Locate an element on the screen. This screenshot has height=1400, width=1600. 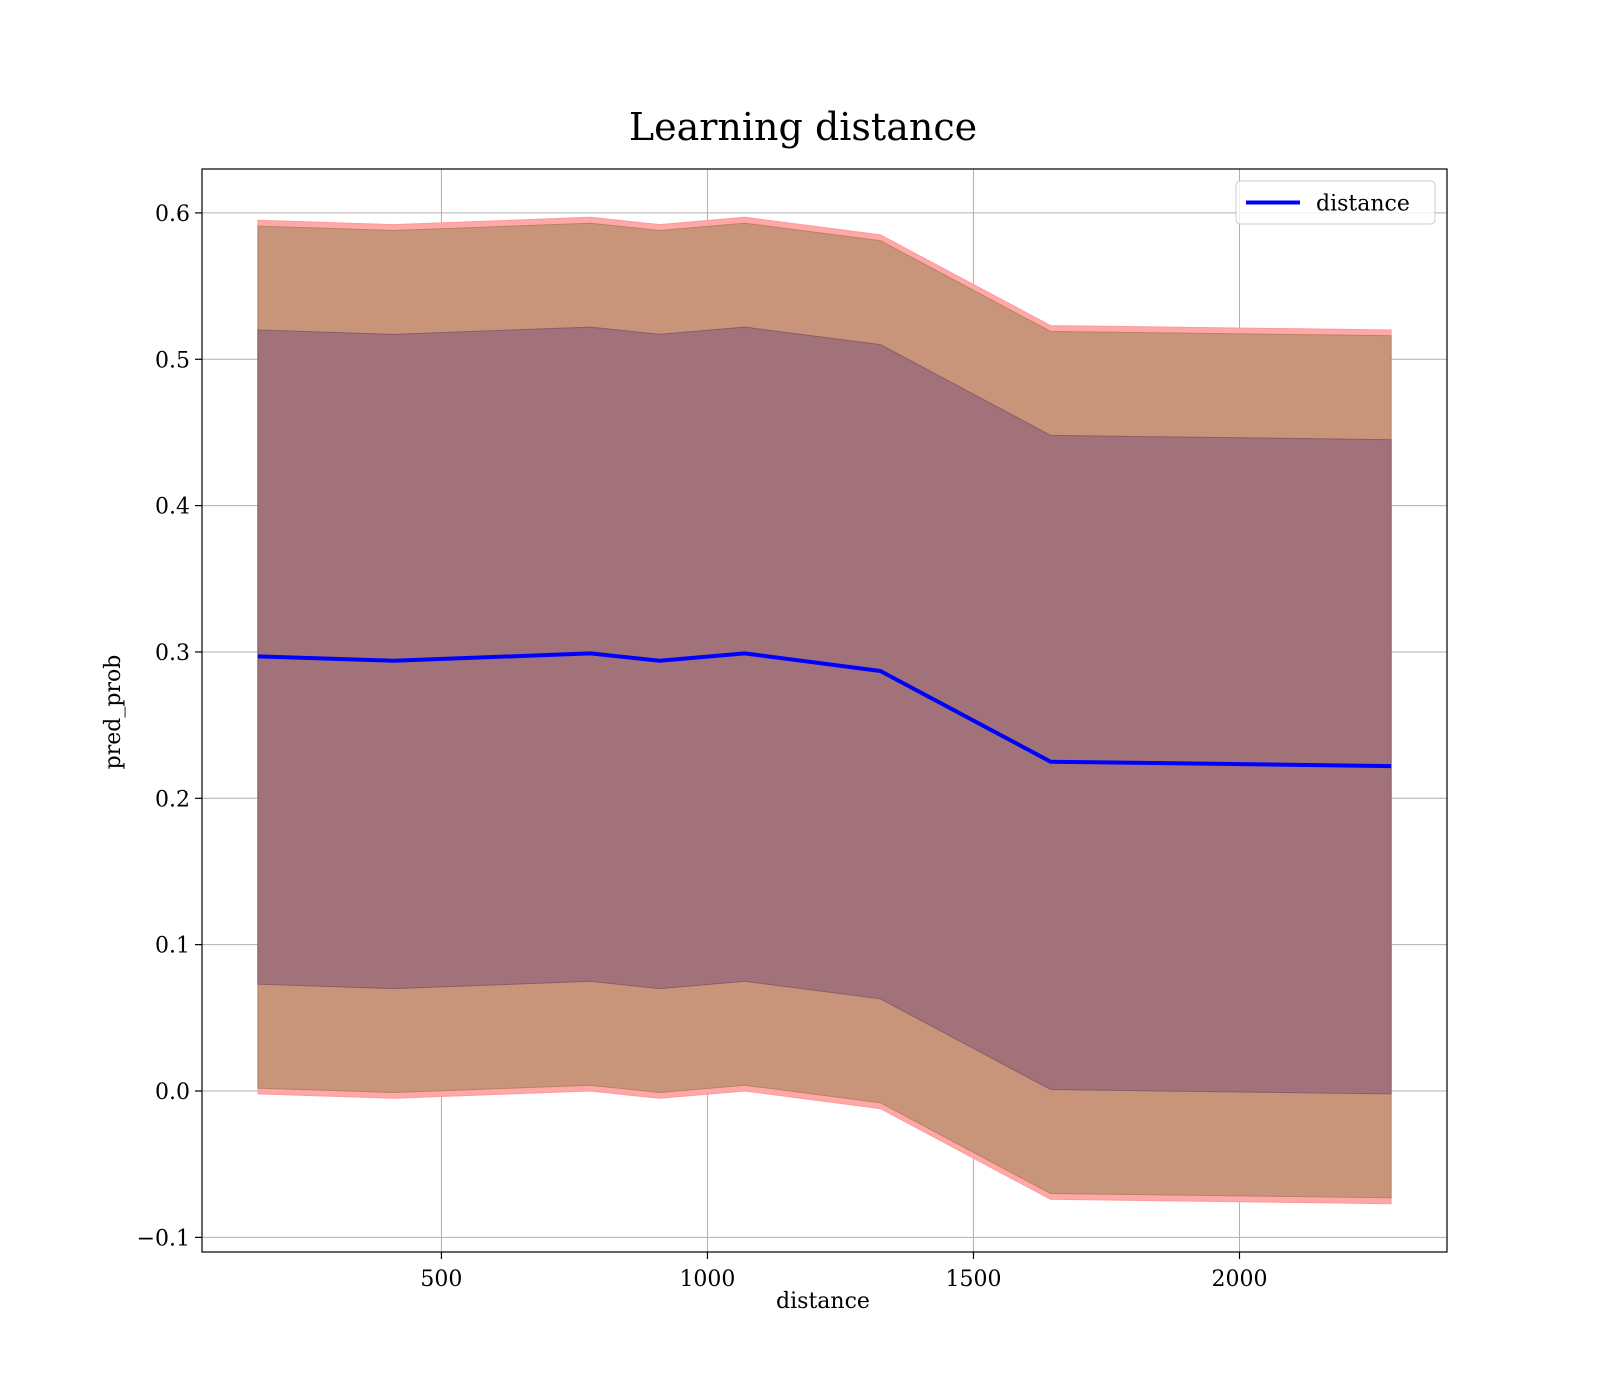
y-tick-label: 0.4 is located at coordinates (172, 507).